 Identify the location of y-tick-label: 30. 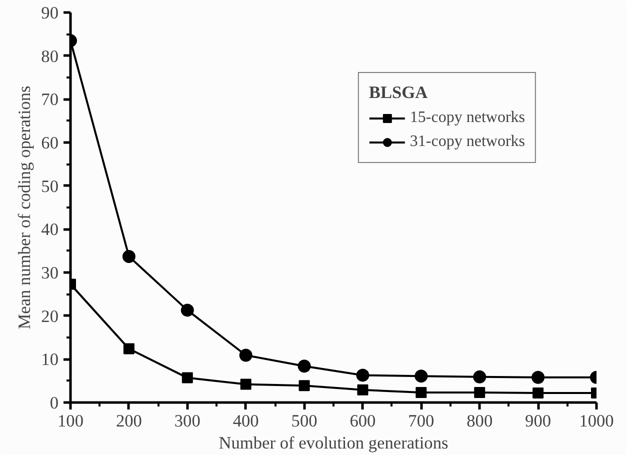
(49, 273).